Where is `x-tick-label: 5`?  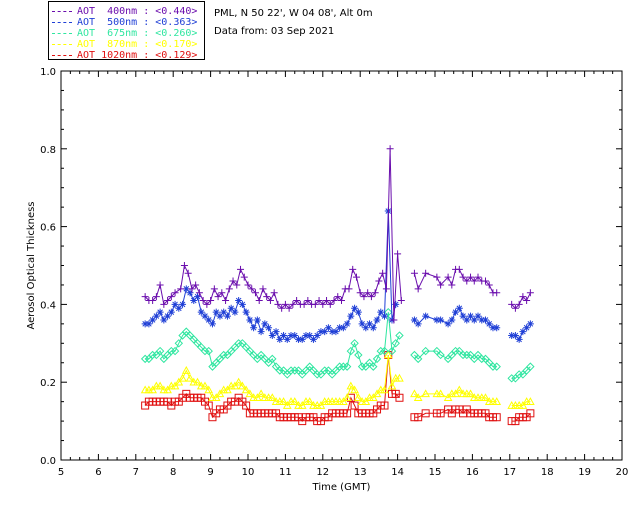 x-tick-label: 5 is located at coordinates (61, 472).